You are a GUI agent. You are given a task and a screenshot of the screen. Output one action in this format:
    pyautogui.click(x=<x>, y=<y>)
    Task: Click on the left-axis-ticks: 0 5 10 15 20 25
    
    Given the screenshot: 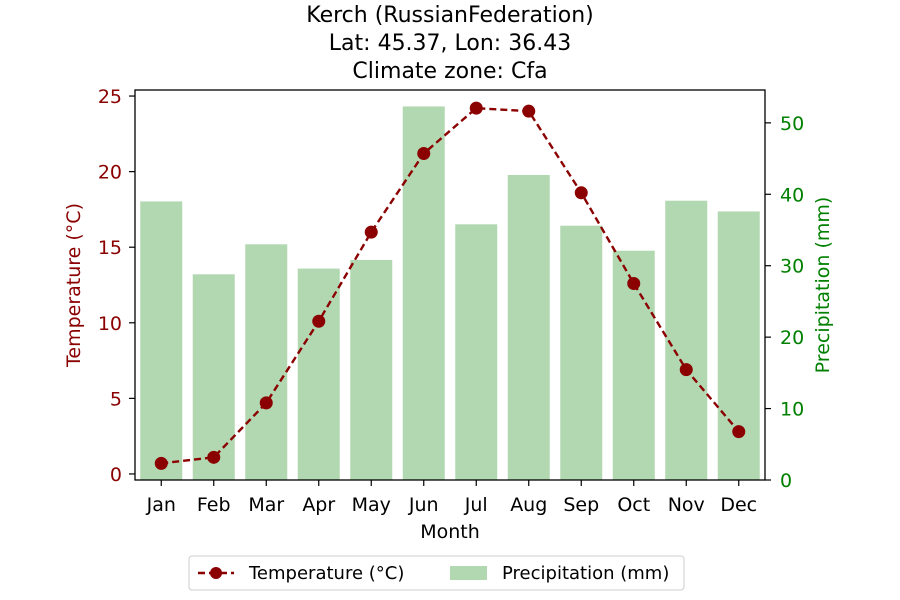 What is the action you would take?
    pyautogui.click(x=116, y=286)
    